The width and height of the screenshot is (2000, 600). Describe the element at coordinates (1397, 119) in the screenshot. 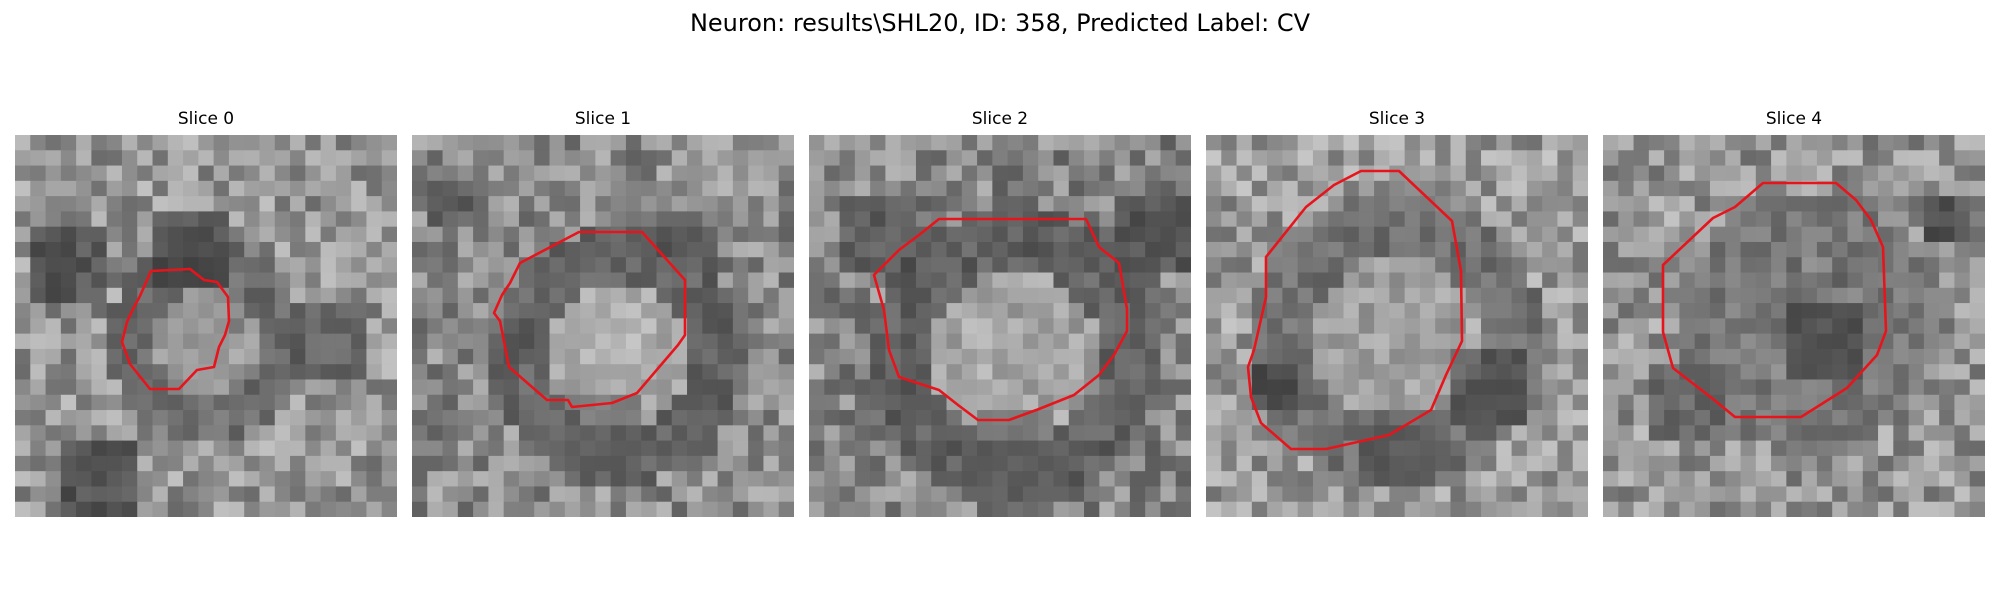

I see `slice-title-3: Slice 3` at that location.